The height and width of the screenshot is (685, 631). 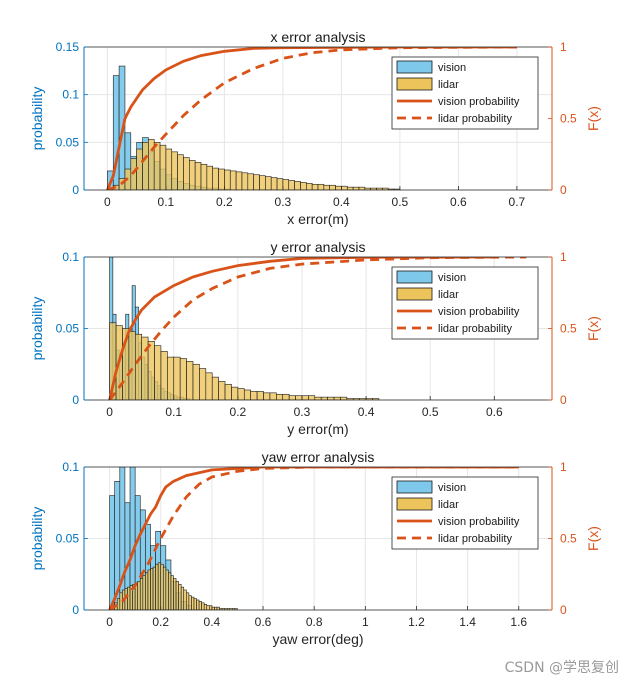 I want to click on vision-bar, so click(x=122, y=538).